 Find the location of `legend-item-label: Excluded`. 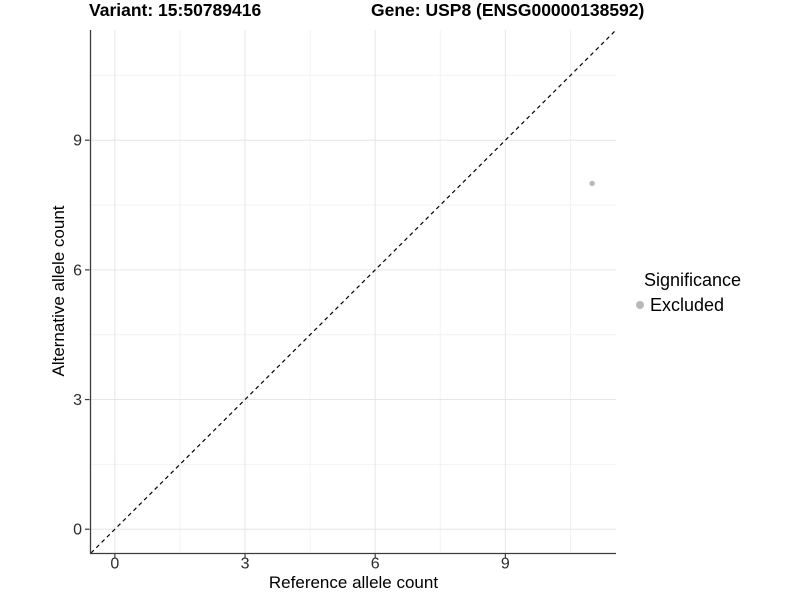

legend-item-label: Excluded is located at coordinates (687, 304).